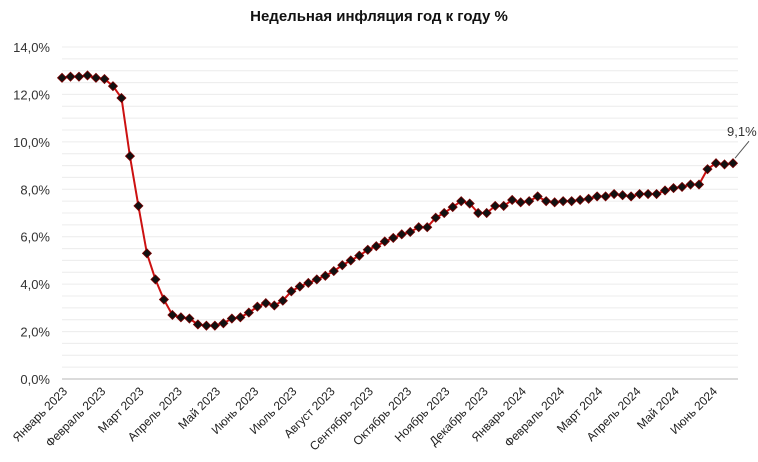 The width and height of the screenshot is (758, 462). What do you see at coordinates (31, 213) in the screenshot?
I see `y-axis: 0,0% 2,0% 4,0% 6,0% 8,0% 10,0% 12,0% 14,0%` at bounding box center [31, 213].